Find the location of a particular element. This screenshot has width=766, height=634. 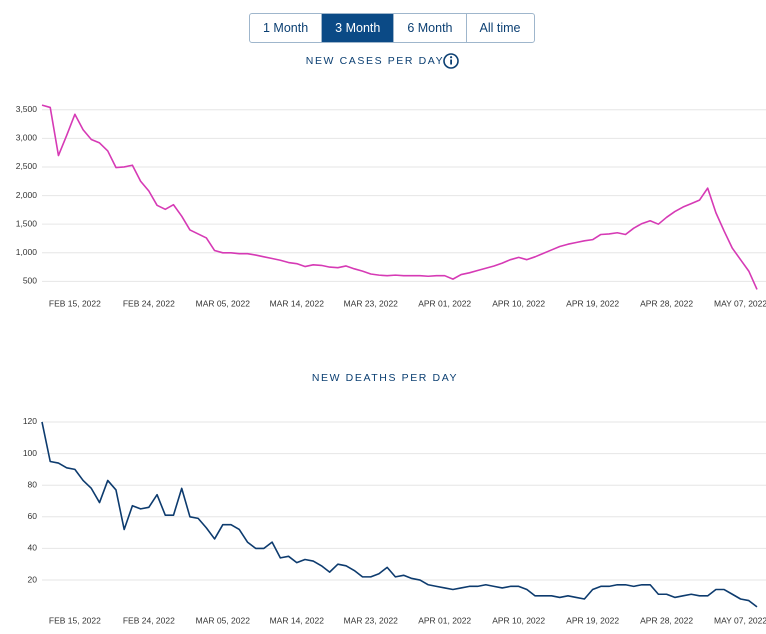

chart-title: NEW DEATHS PER DAY is located at coordinates (385, 378).